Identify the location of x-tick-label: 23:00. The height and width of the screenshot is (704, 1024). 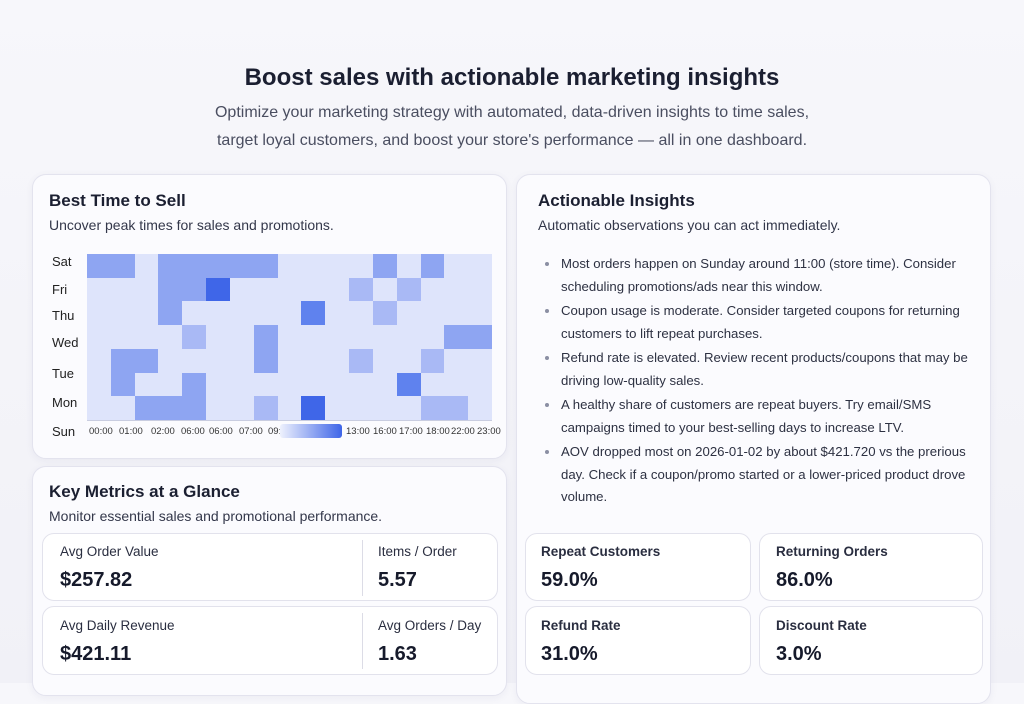
(489, 431).